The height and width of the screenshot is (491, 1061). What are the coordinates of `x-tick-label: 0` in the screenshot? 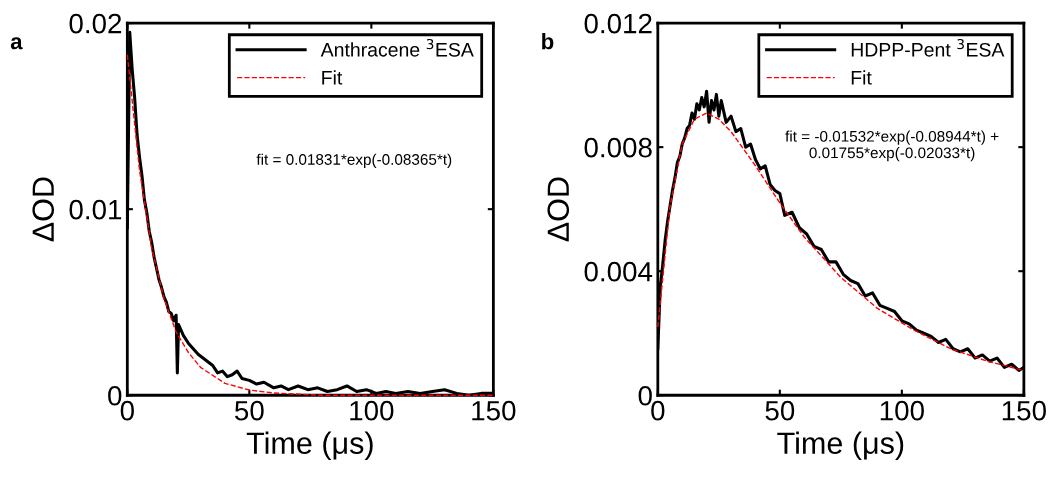 It's located at (658, 410).